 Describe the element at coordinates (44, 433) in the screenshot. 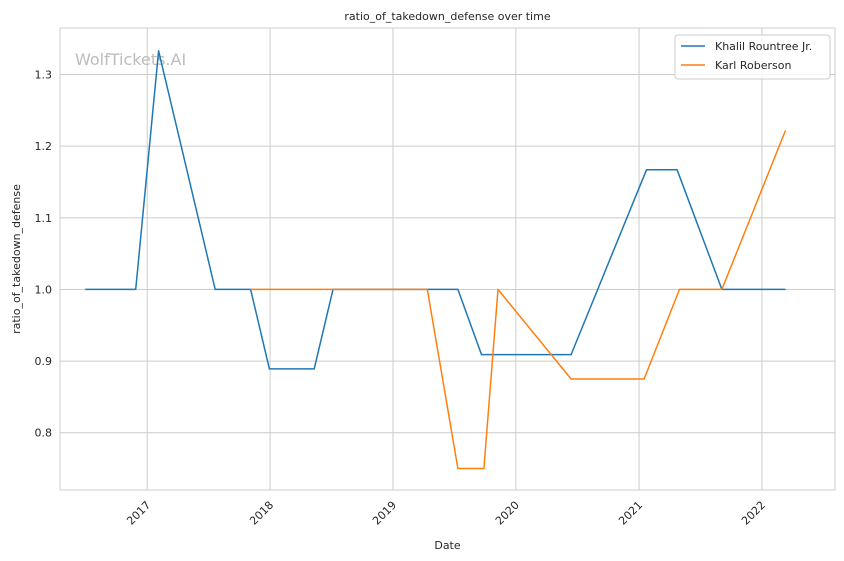

I see `y-tick-label: 0.8` at that location.